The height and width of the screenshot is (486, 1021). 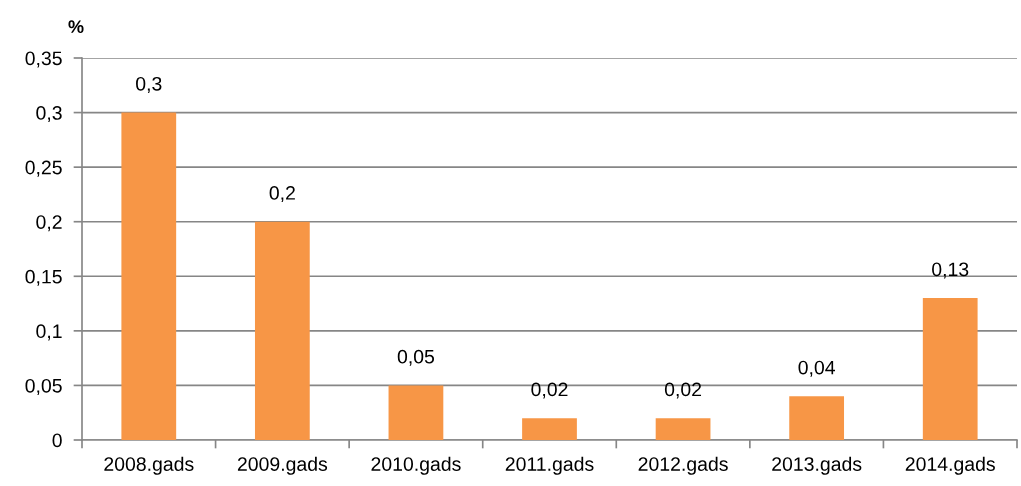 I want to click on x-tick-label: 2009.gads, so click(x=282, y=465).